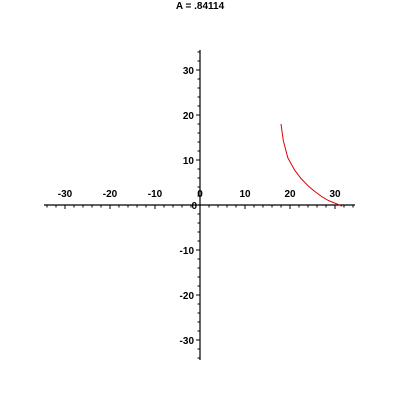 Image resolution: width=400 pixels, height=400 pixels. I want to click on y-tick-label: -10, so click(187, 251).